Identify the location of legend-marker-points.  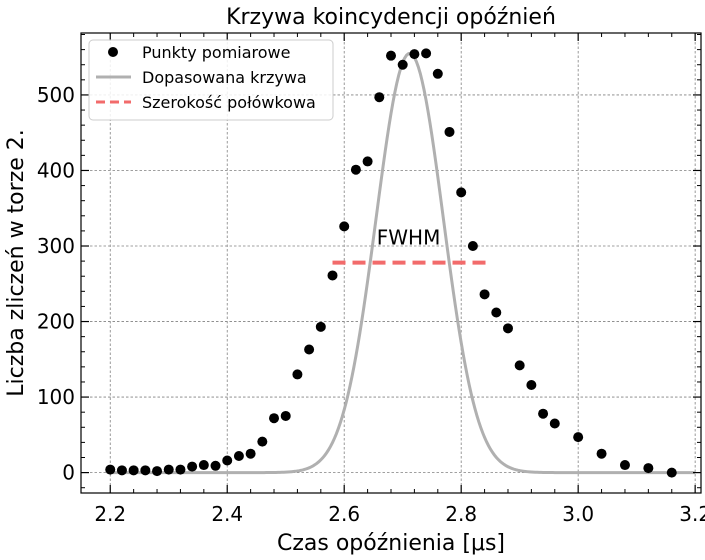
(113, 52).